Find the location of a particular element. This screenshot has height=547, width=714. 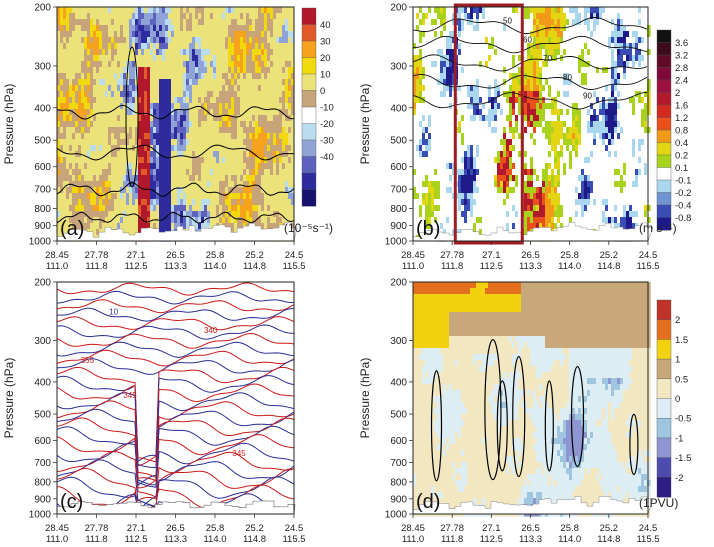

x-tick-label-lat: 28.45 is located at coordinates (57, 255).